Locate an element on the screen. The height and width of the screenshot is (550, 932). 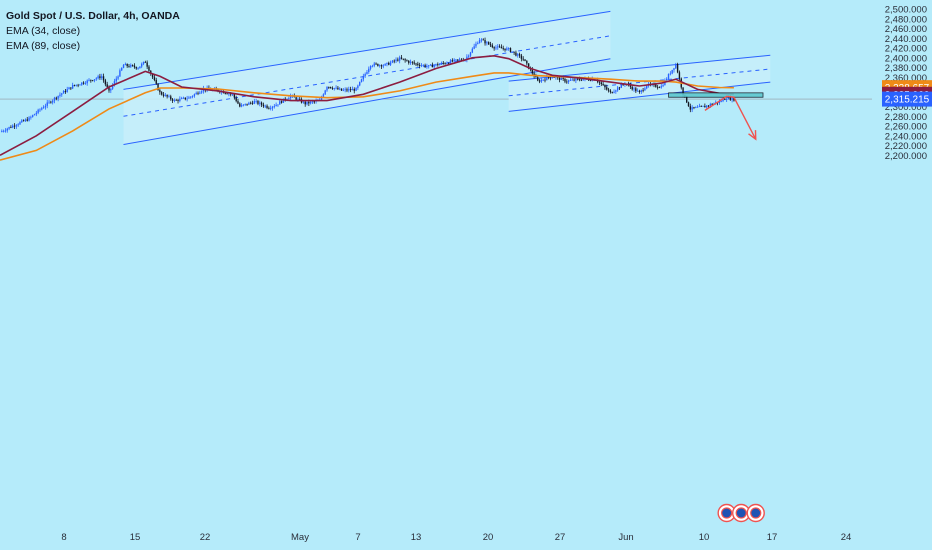
x-tick-label: 20 is located at coordinates (488, 537).